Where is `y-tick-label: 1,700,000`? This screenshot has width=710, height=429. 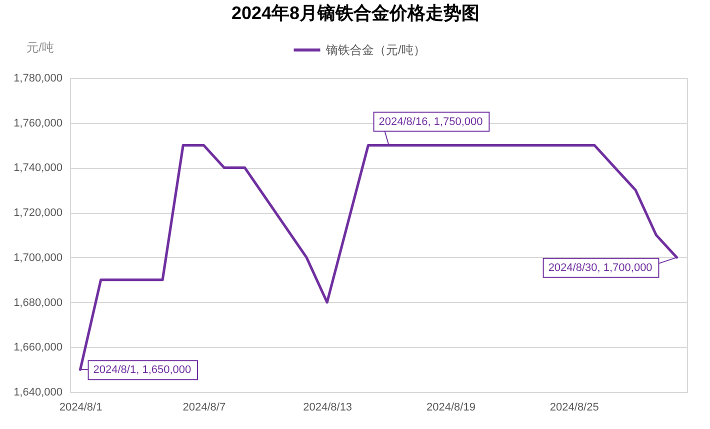 y-tick-label: 1,700,000 is located at coordinates (38, 258).